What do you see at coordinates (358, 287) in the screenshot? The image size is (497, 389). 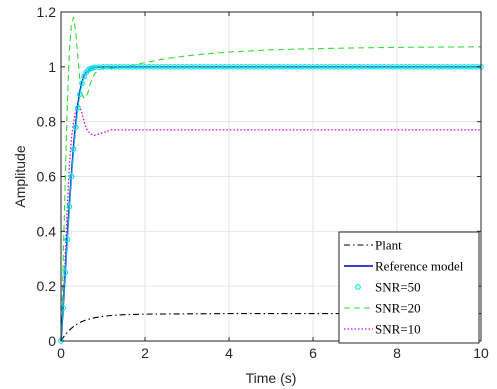 I see `legend-marker` at bounding box center [358, 287].